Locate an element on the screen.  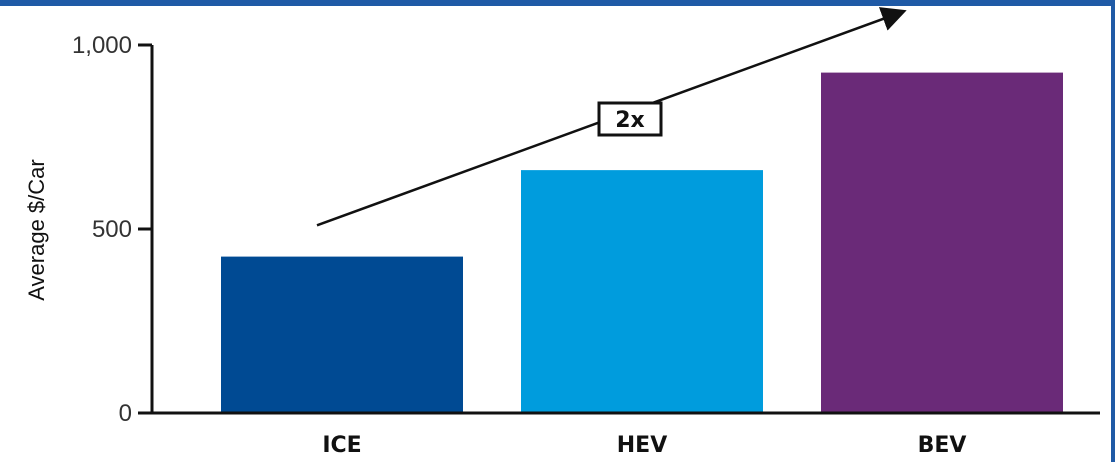
x-label-hev: HEV is located at coordinates (642, 445).